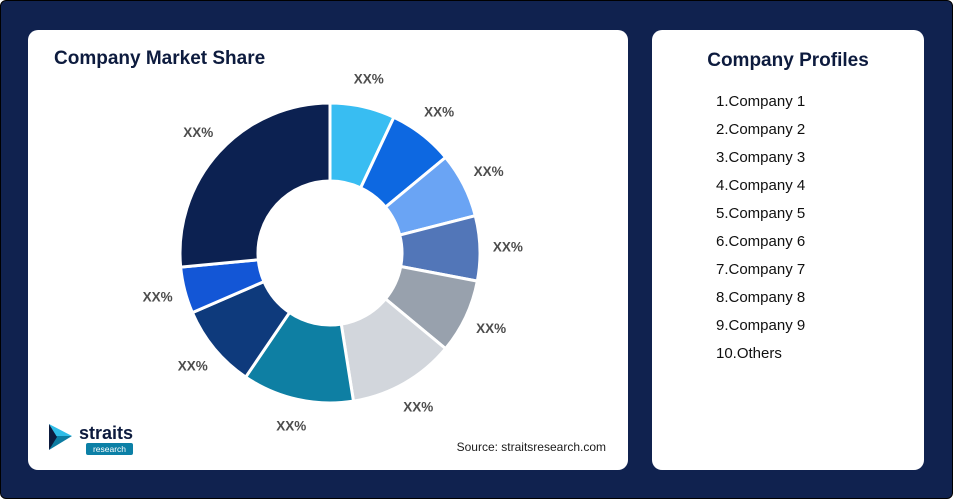  What do you see at coordinates (761, 269) in the screenshot?
I see `company-list-item: 7.Company 7` at bounding box center [761, 269].